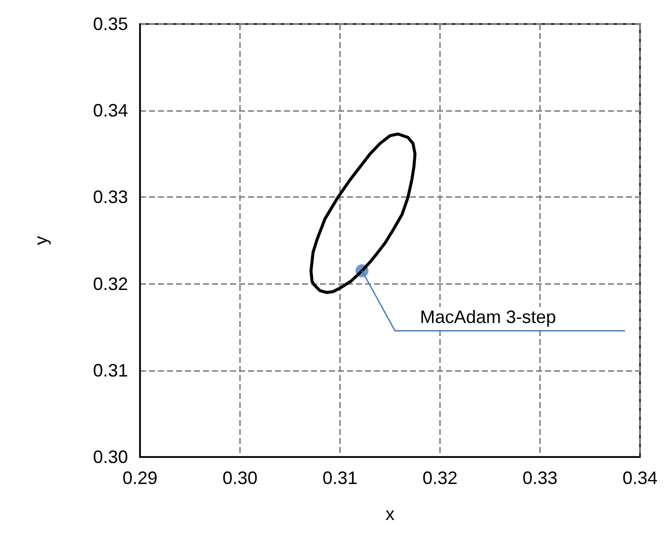 Image resolution: width=672 pixels, height=536 pixels. I want to click on x-axis-title: x, so click(390, 514).